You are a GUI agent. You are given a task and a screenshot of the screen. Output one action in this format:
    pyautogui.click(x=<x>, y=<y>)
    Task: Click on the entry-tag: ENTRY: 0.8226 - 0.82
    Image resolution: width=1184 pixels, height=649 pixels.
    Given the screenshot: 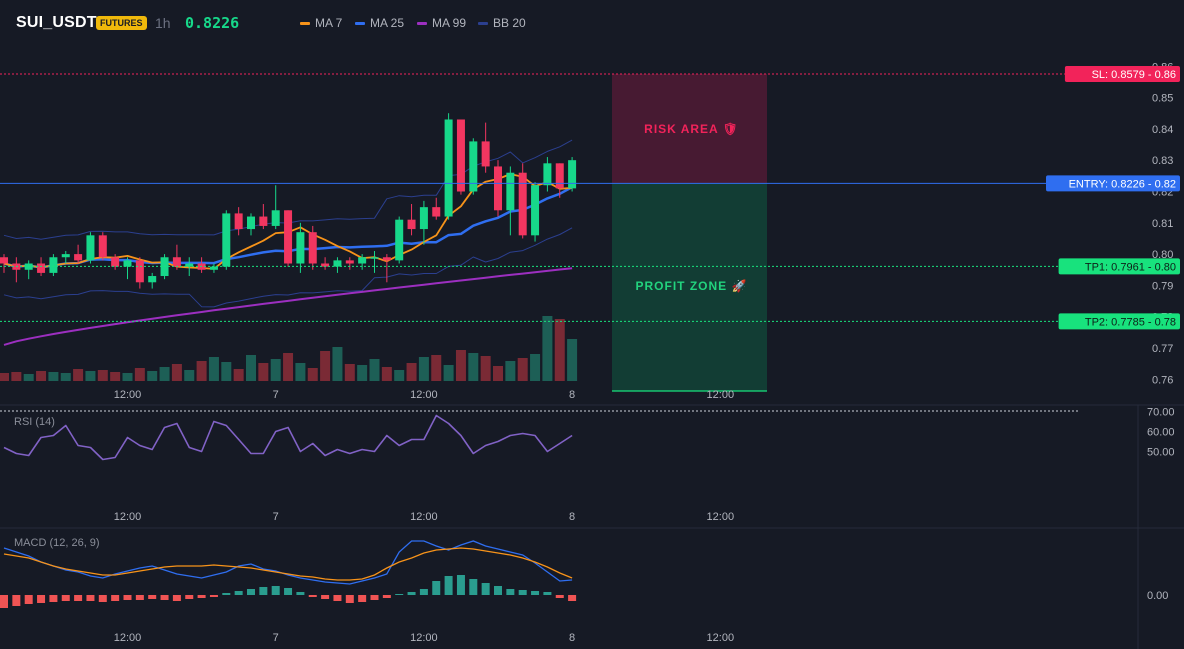 What is the action you would take?
    pyautogui.click(x=1113, y=183)
    